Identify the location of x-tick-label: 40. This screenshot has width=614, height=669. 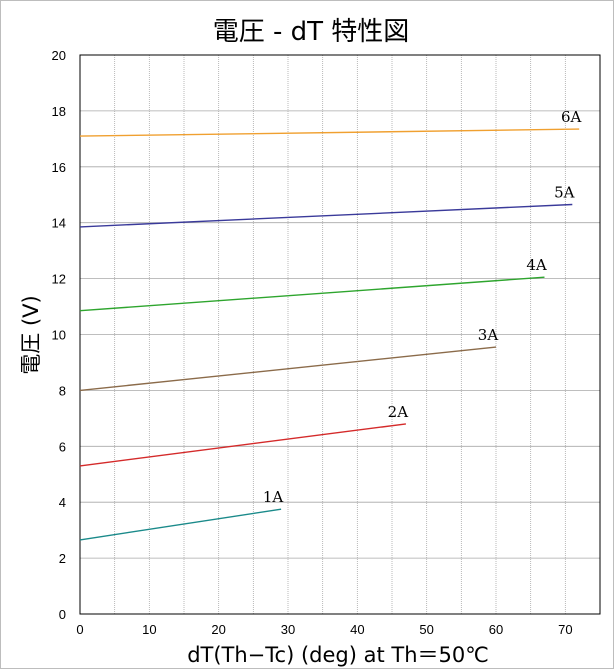
(357, 629).